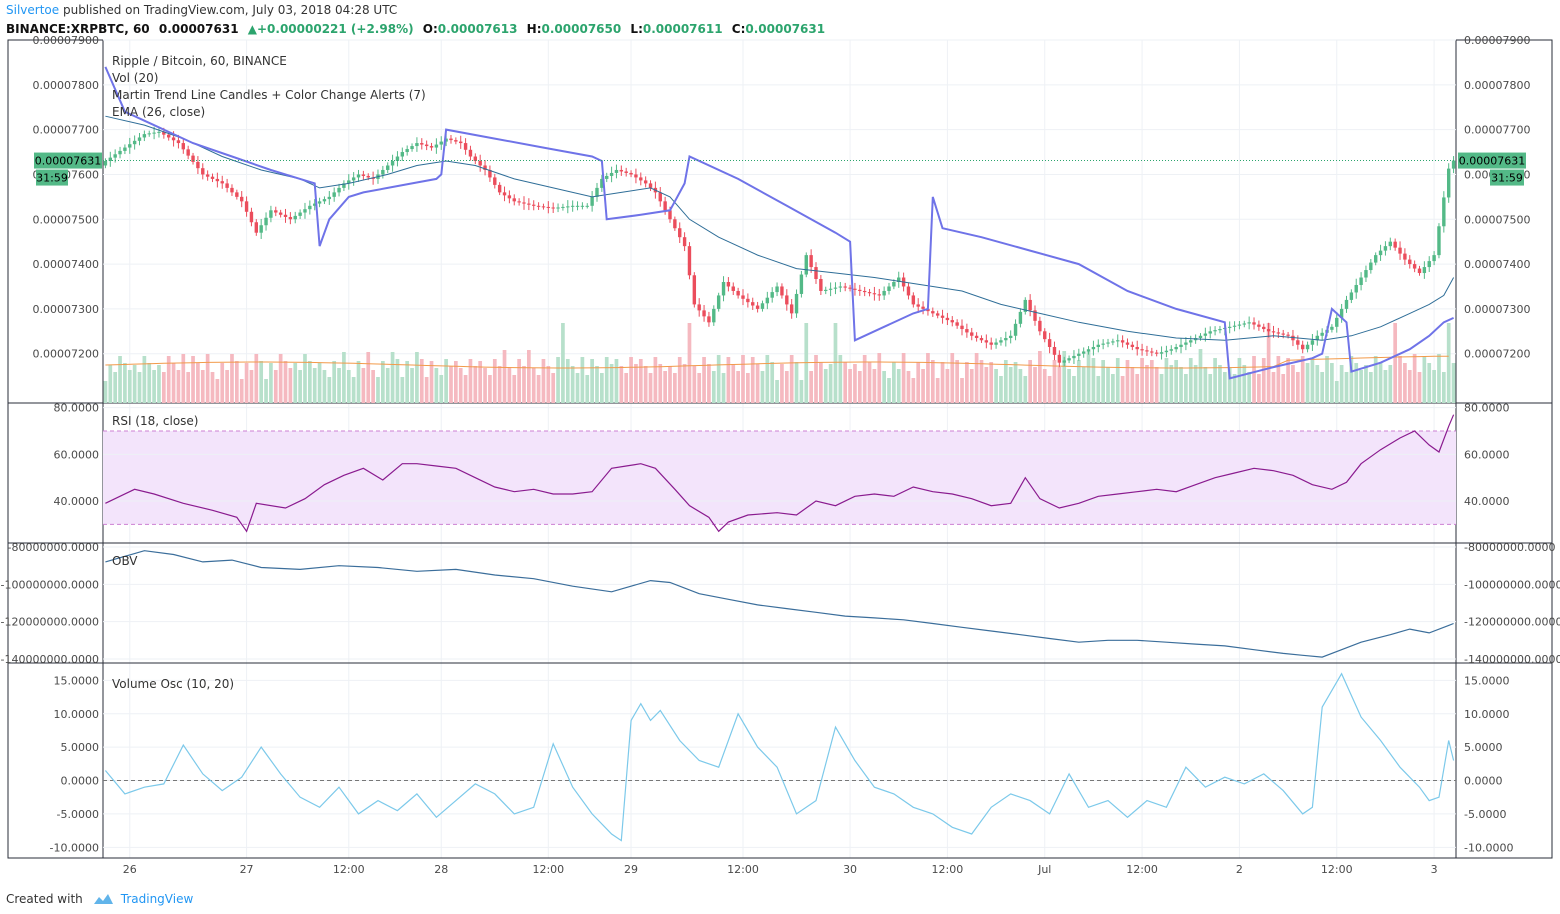  Describe the element at coordinates (33, 10) in the screenshot. I see `author-link: Silvertoe` at that location.